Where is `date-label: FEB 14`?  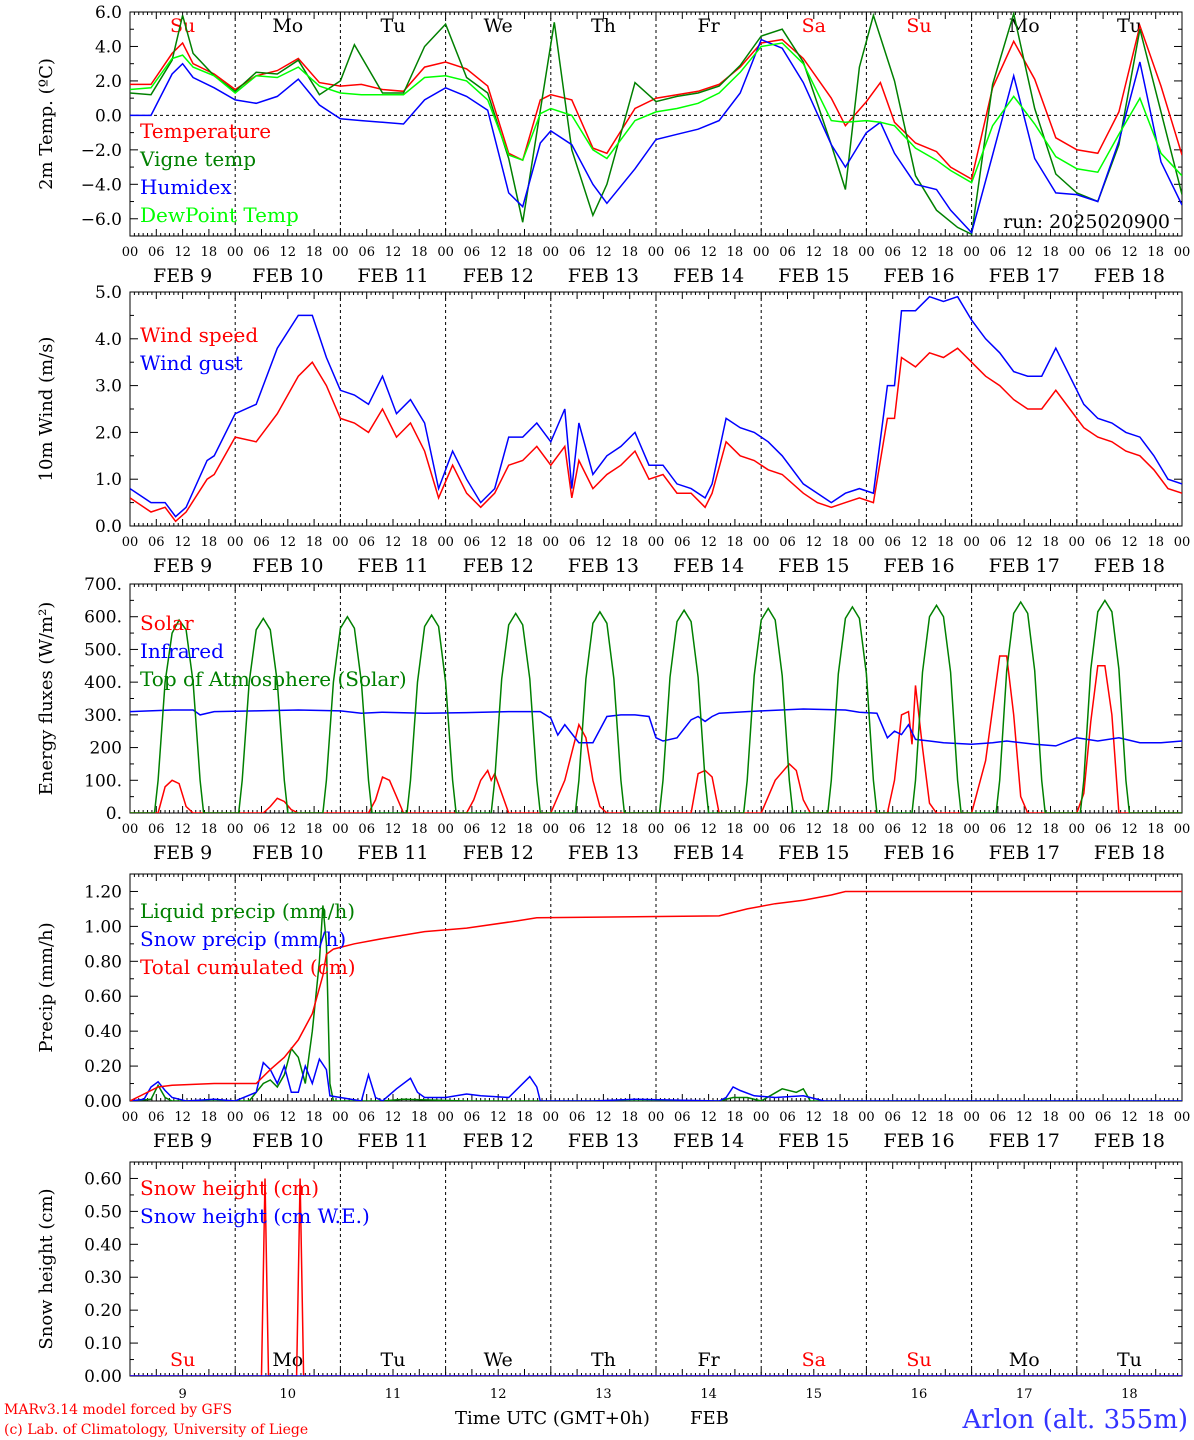
date-label: FEB 14 is located at coordinates (708, 566).